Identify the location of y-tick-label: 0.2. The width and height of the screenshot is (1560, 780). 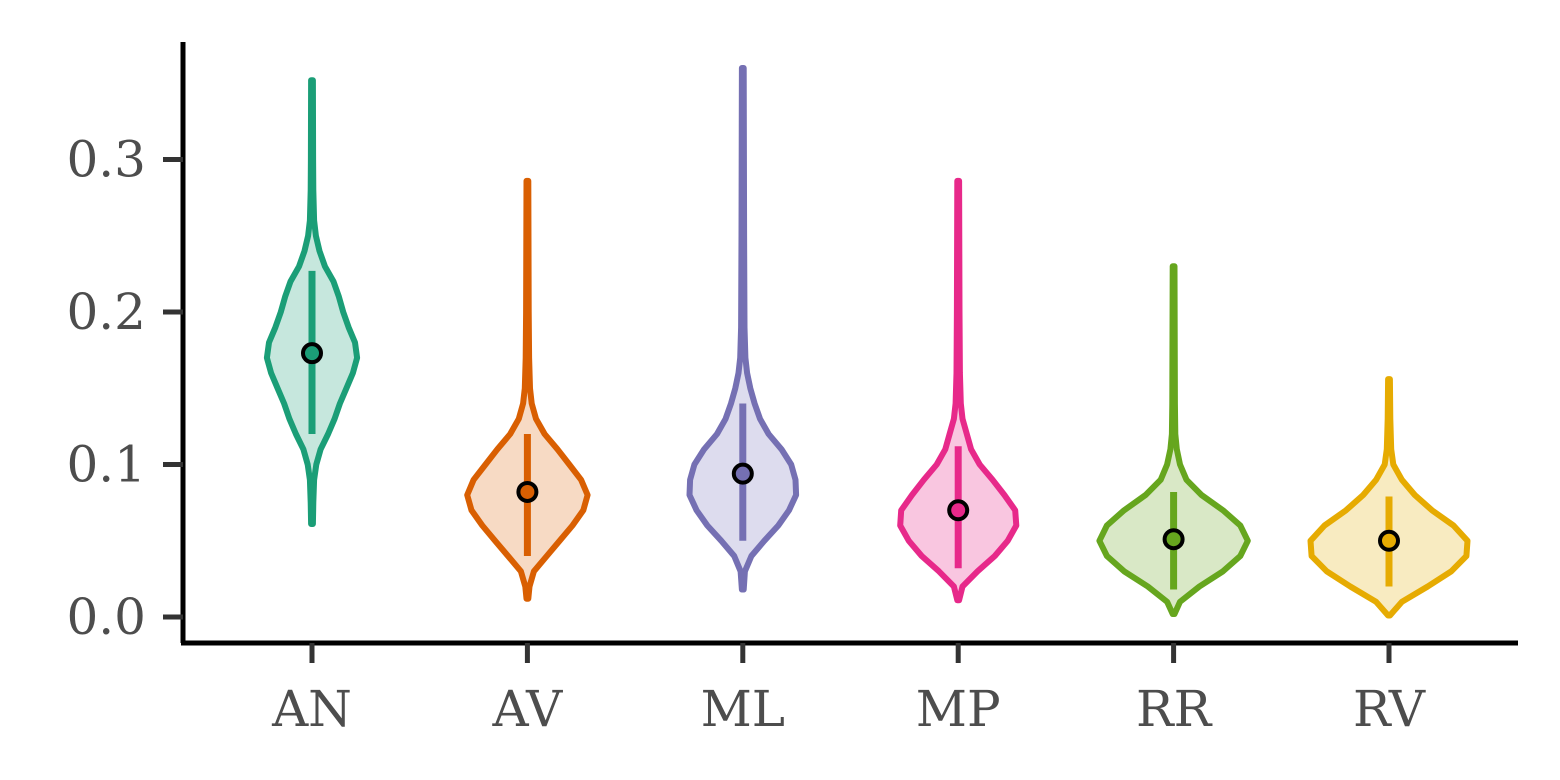
(106, 312).